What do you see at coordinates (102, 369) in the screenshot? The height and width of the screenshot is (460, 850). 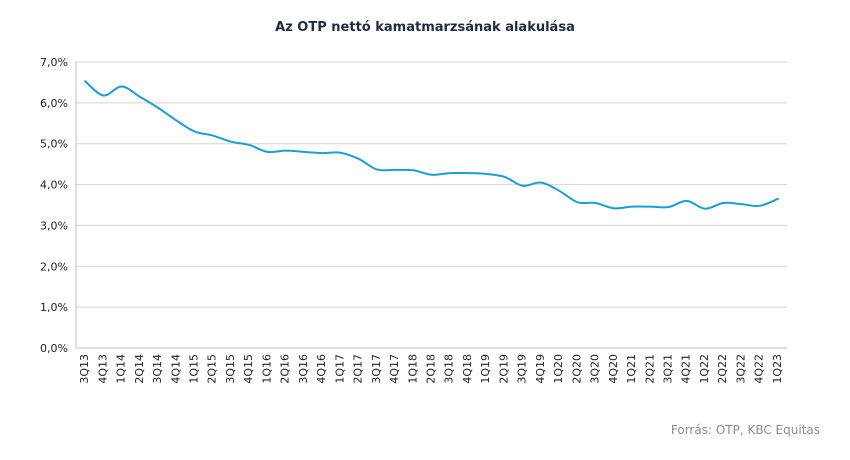 I see `x-tick-label: 4Q13` at bounding box center [102, 369].